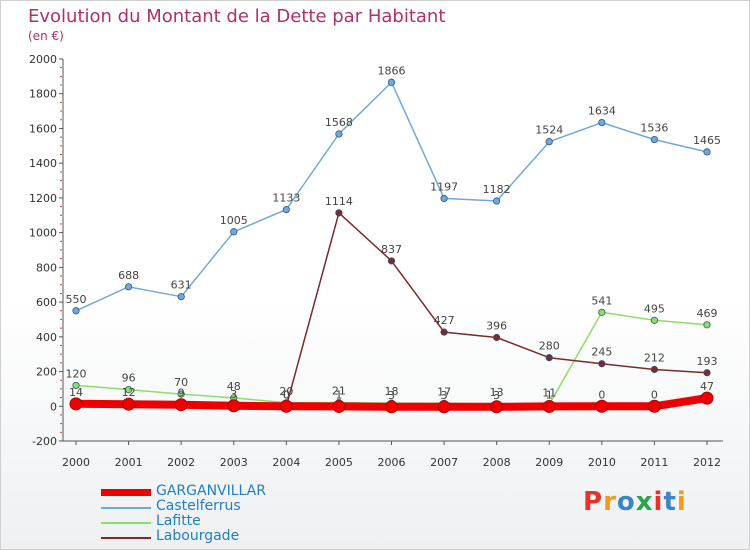 The image size is (750, 550). What do you see at coordinates (286, 462) in the screenshot?
I see `x-tick-label: 2004` at bounding box center [286, 462].